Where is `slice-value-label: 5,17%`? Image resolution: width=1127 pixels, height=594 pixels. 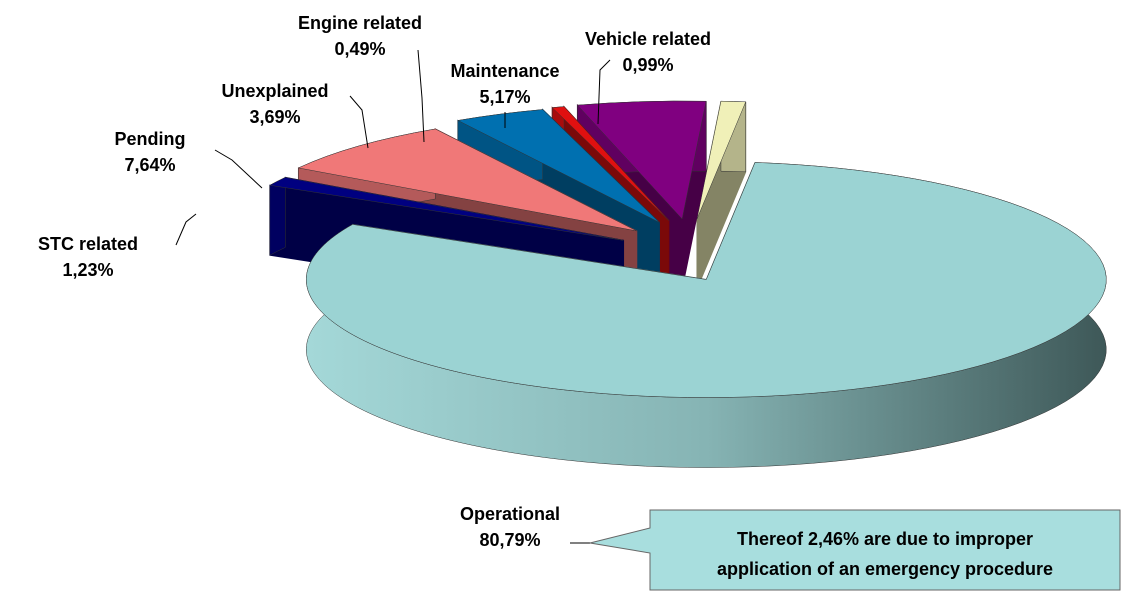 slice-value-label: 5,17% is located at coordinates (504, 97).